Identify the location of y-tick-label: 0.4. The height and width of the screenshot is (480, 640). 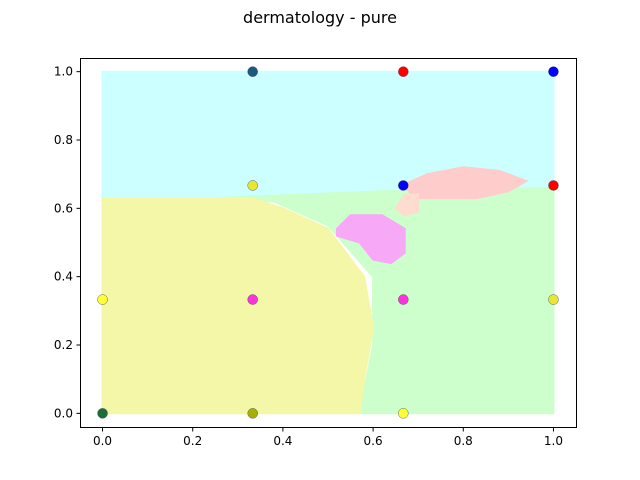
(63, 277).